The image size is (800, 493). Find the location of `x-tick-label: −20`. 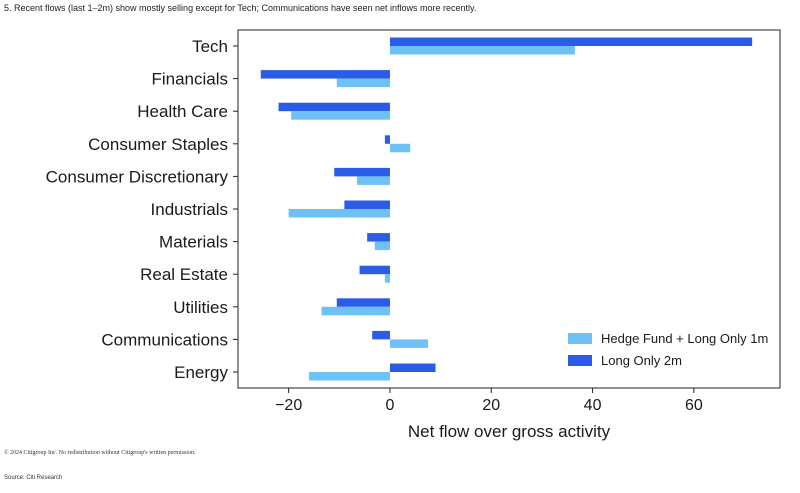

x-tick-label: −20 is located at coordinates (288, 405).